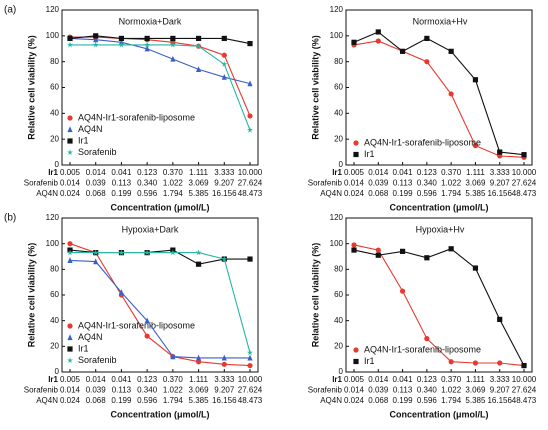 The width and height of the screenshot is (548, 430). I want to click on x-row-name: Sorafenib, so click(325, 390).